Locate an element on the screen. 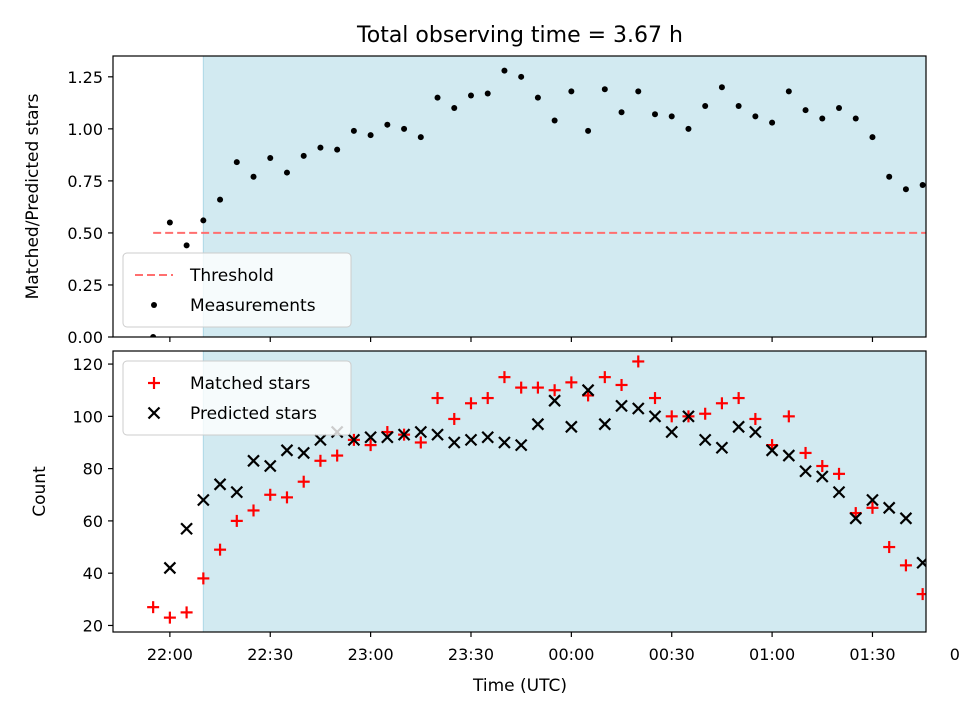 The height and width of the screenshot is (720, 960). legend-label: Threshold is located at coordinates (231, 276).